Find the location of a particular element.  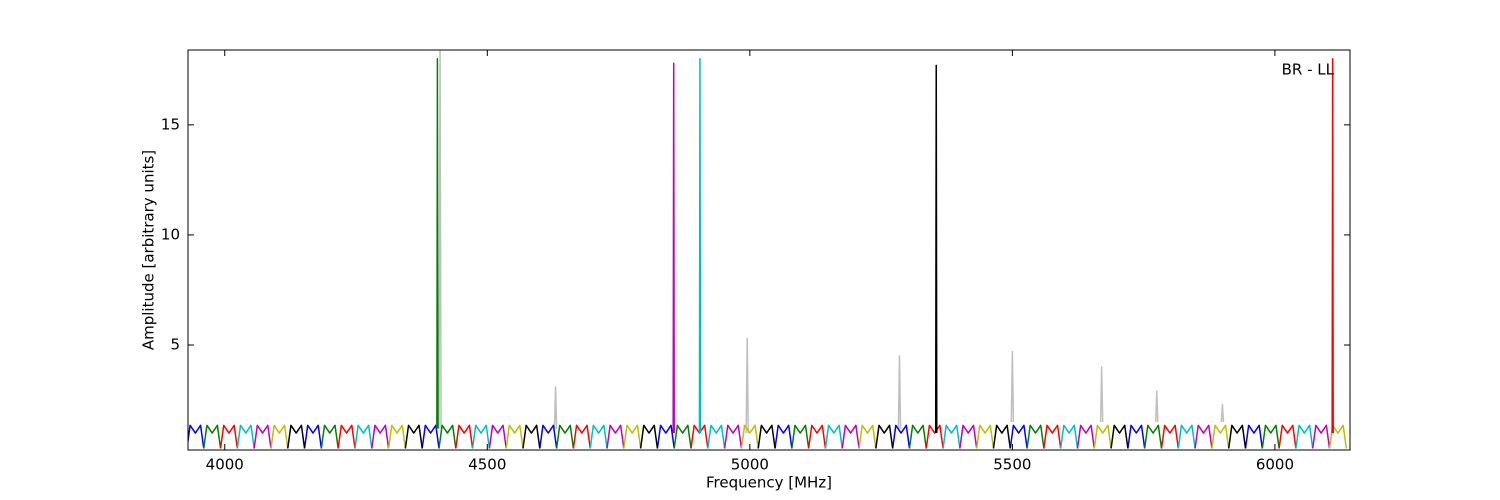

y-axis-label: Amplitude [arbitrary units] is located at coordinates (149, 250).